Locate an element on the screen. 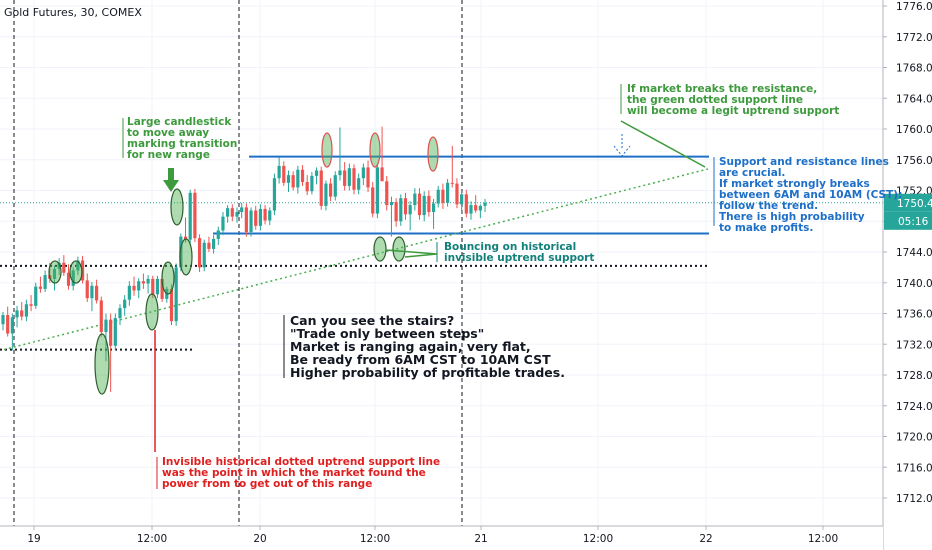  price-tick-label: 1724.0 is located at coordinates (914, 407).